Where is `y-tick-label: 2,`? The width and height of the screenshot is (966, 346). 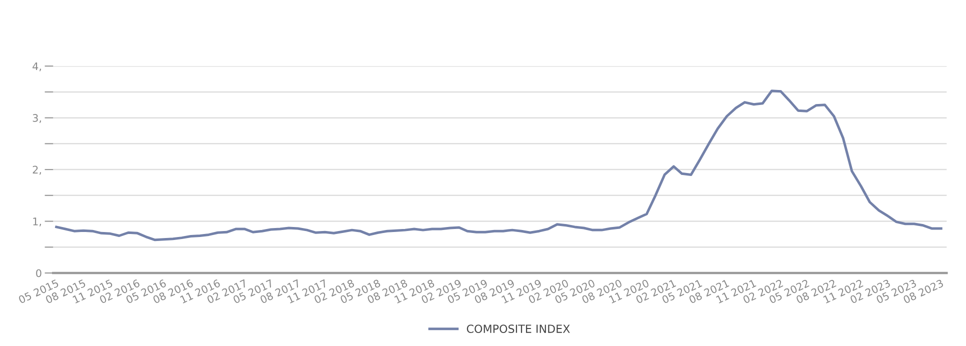
y-tick-label: 2, is located at coordinates (36, 170).